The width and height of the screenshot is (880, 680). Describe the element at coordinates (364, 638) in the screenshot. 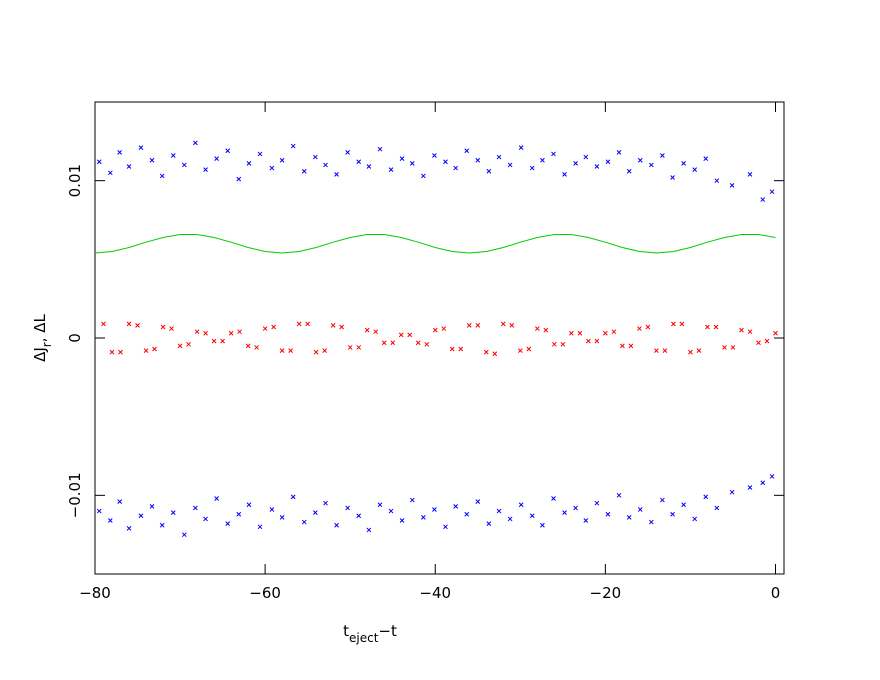

I see `x-label-sub: eject` at that location.